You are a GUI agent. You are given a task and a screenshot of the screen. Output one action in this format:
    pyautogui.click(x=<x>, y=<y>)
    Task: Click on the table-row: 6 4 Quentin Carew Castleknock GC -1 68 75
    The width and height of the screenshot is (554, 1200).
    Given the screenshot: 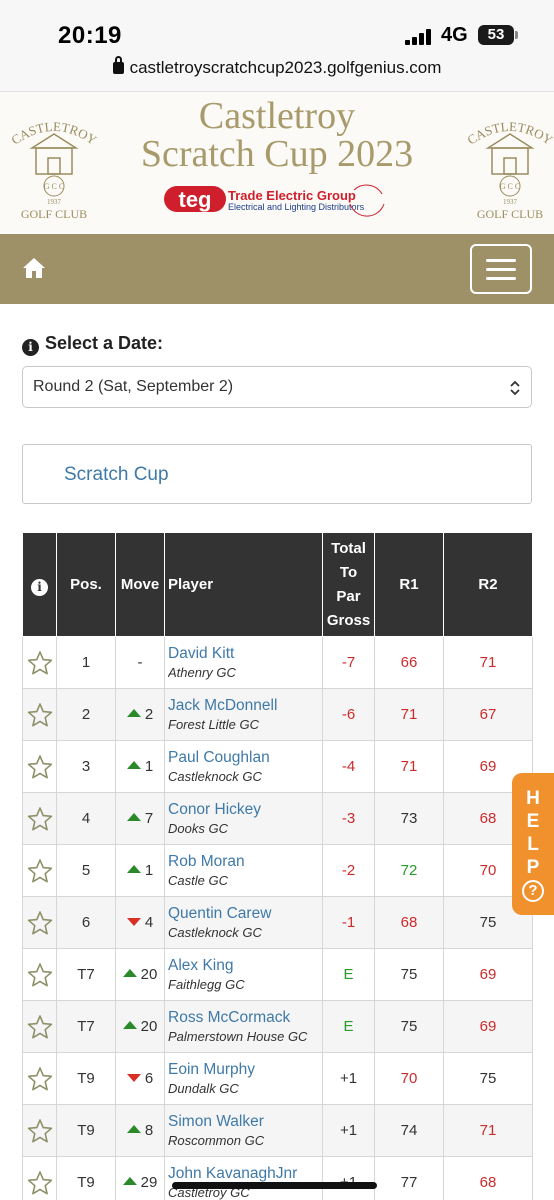 What is the action you would take?
    pyautogui.click(x=277, y=922)
    